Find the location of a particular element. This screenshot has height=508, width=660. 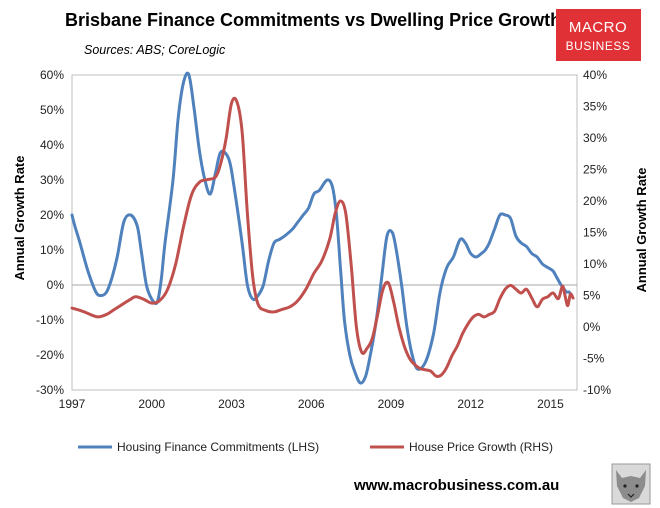

right-tick-label: 30% is located at coordinates (595, 138).